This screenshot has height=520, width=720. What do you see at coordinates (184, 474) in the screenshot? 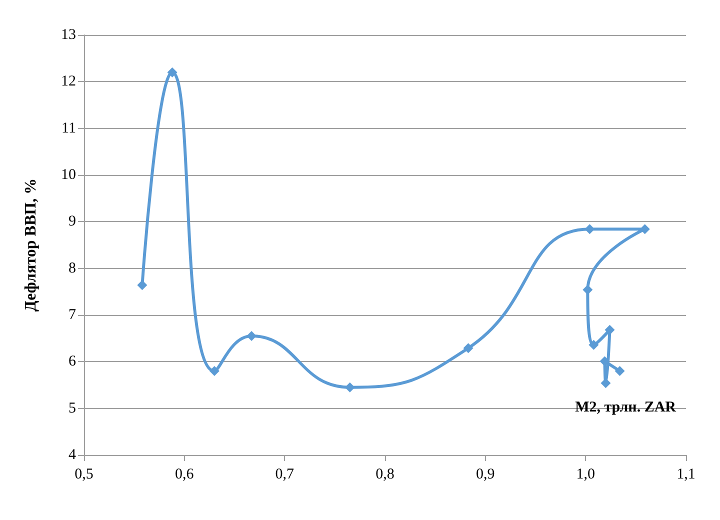
I see `x-tick-label: 0,6` at bounding box center [184, 474].